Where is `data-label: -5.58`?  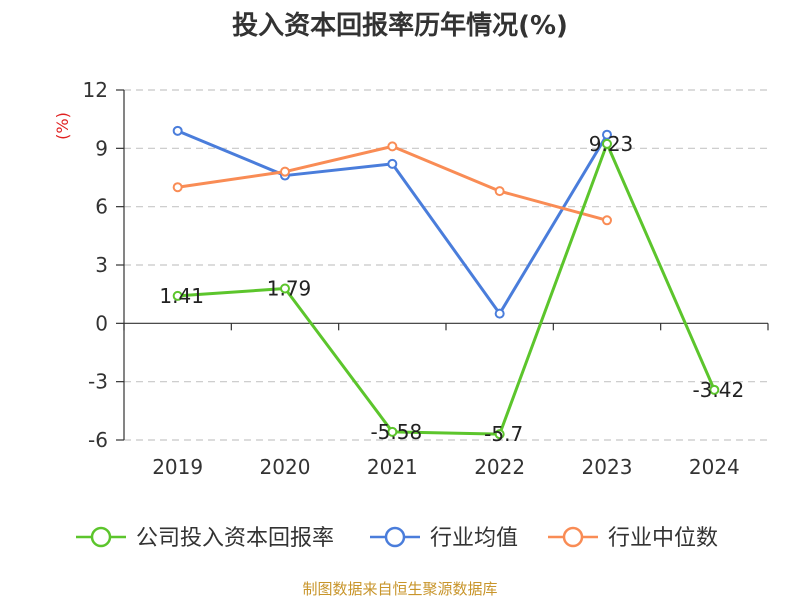
data-label: -5.58 is located at coordinates (396, 432).